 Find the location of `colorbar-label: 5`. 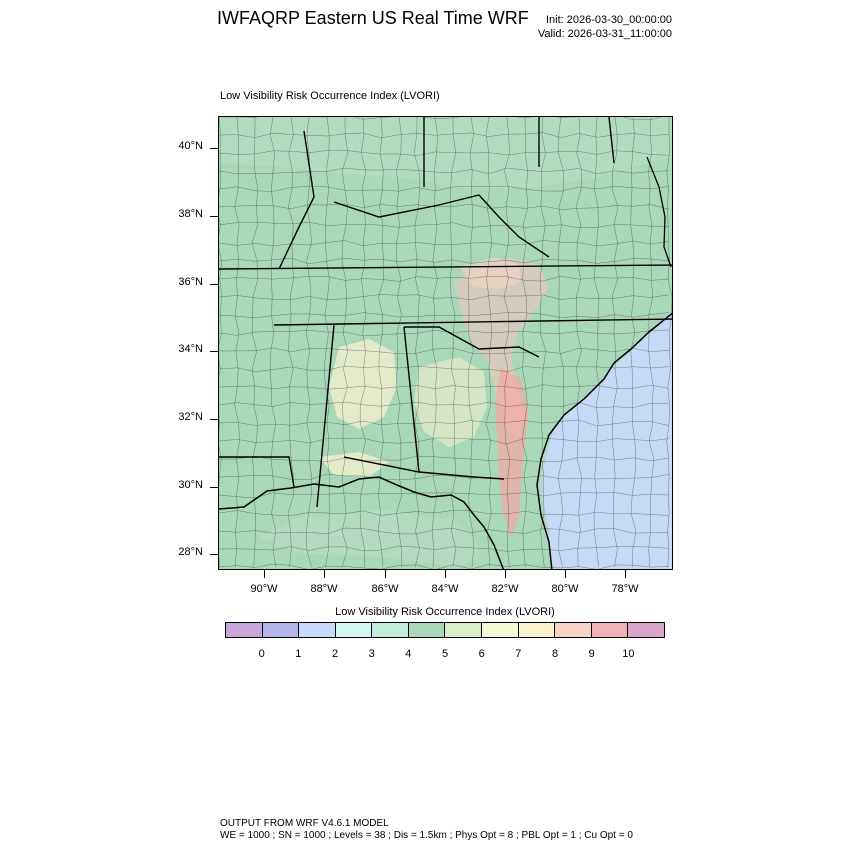

colorbar-label: 5 is located at coordinates (445, 654).